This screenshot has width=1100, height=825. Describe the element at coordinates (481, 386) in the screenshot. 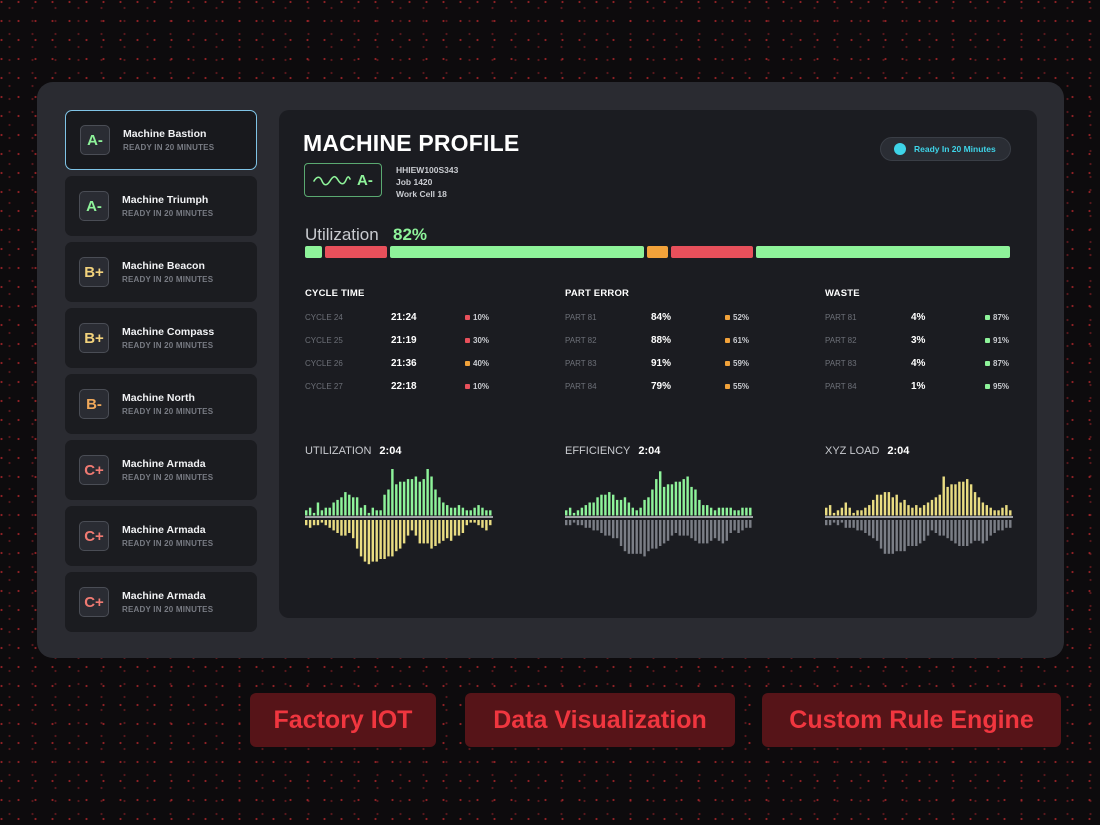

I see `stat-row-percent: 10%` at that location.